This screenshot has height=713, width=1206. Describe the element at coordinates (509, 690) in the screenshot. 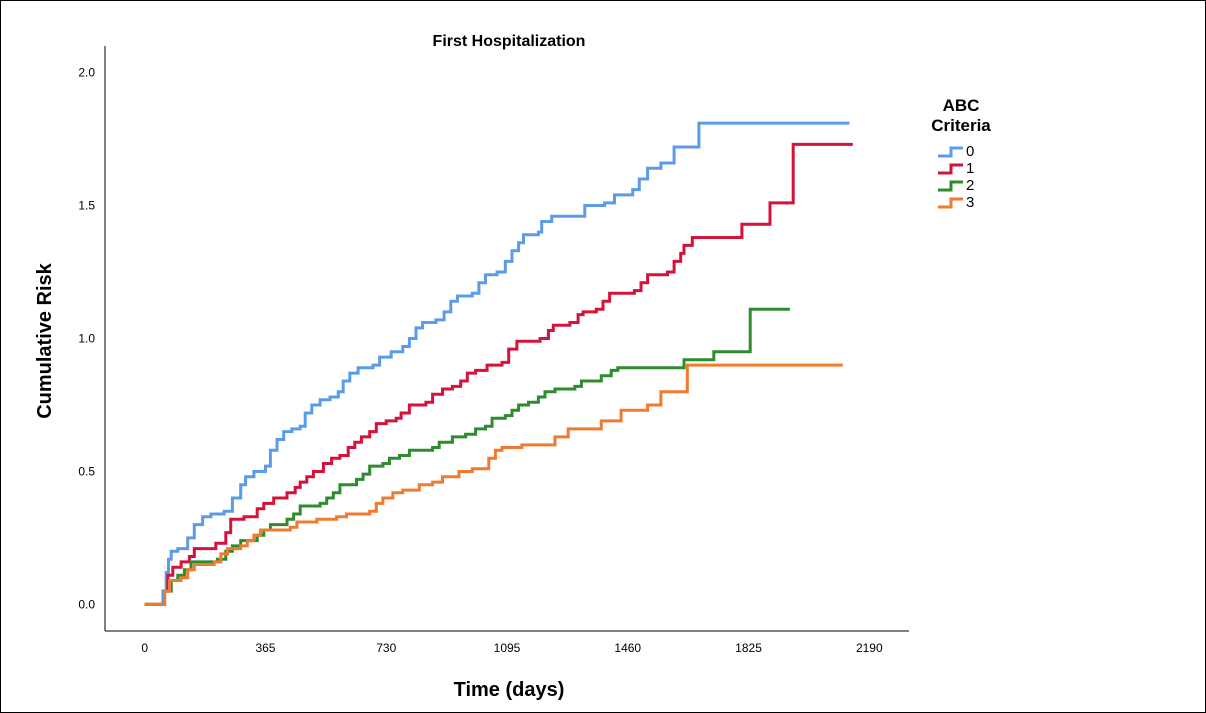

I see `x-axis-title: Time (days)` at that location.